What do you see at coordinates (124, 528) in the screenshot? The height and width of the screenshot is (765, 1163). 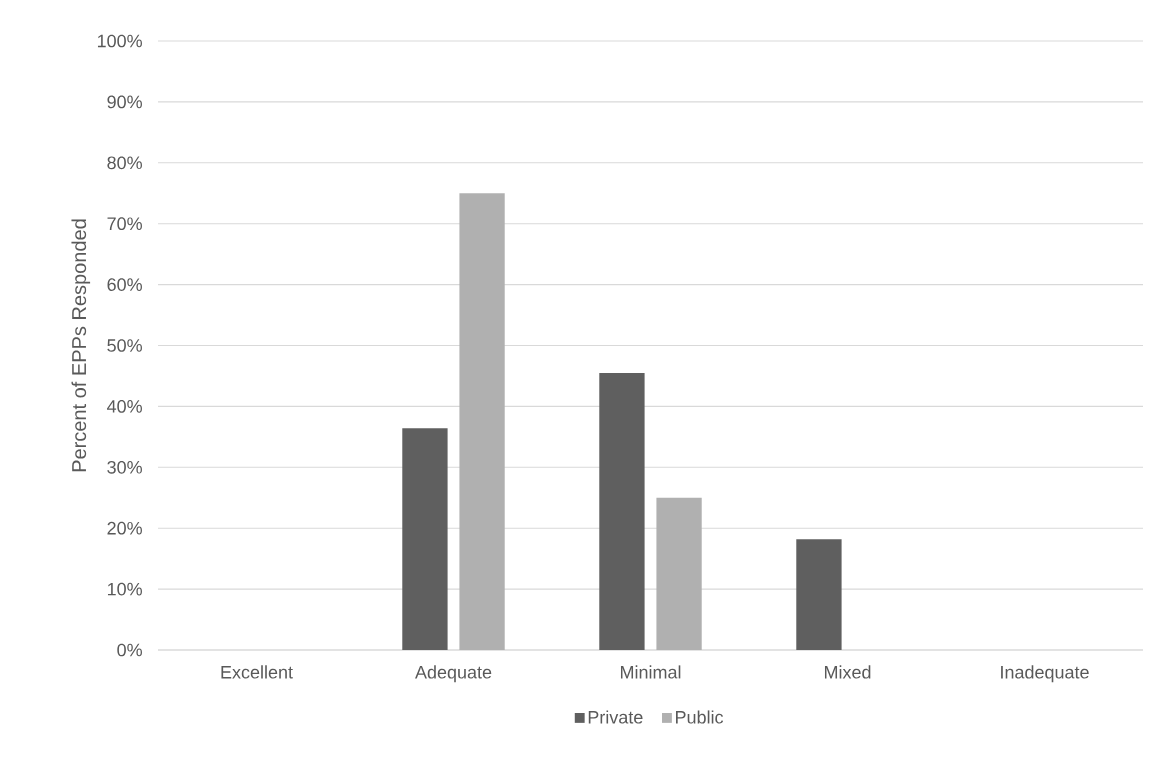 I see `y-tick-label: 20%` at bounding box center [124, 528].